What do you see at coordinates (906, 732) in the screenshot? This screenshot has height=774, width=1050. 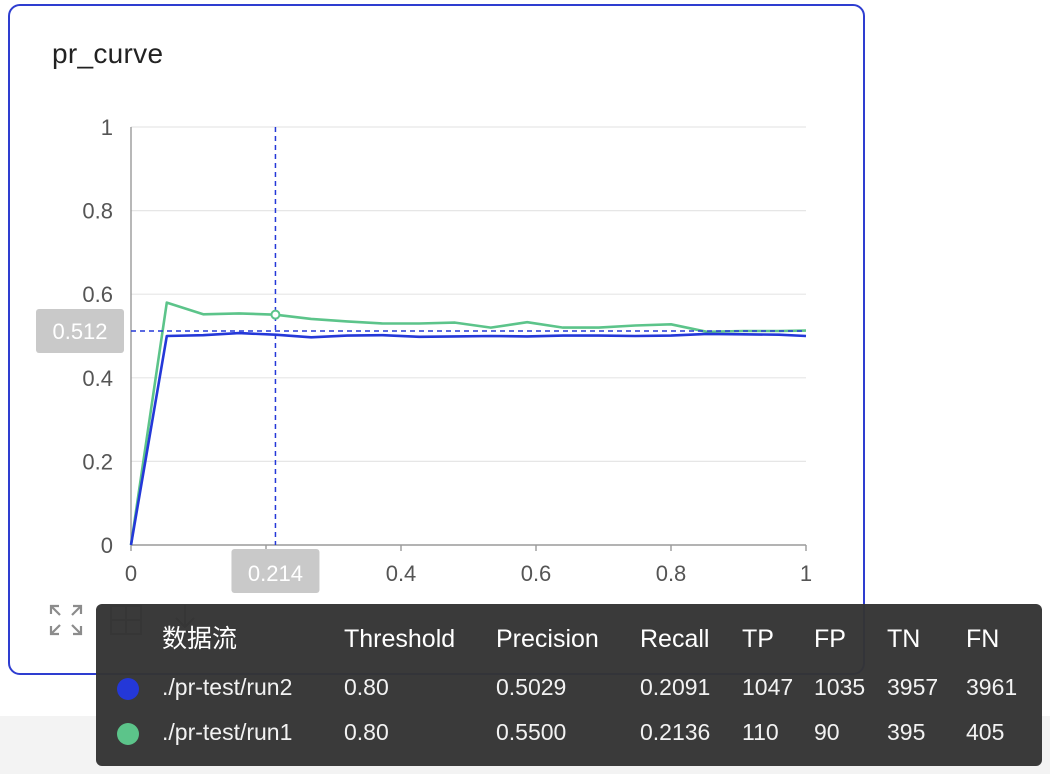 I see `tooltip-row-run1-tn: 395` at bounding box center [906, 732].